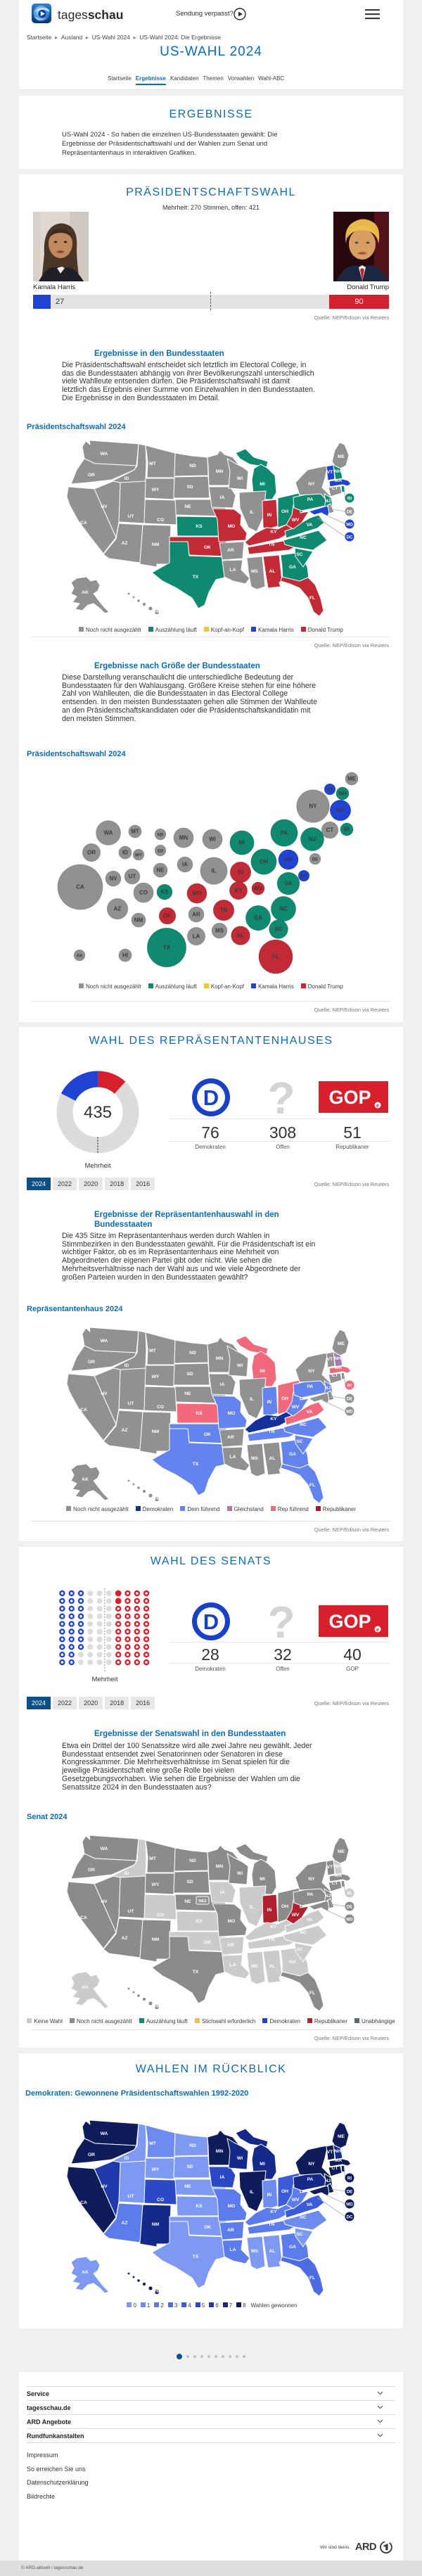  I want to click on svg-text: HI, so click(157, 611).